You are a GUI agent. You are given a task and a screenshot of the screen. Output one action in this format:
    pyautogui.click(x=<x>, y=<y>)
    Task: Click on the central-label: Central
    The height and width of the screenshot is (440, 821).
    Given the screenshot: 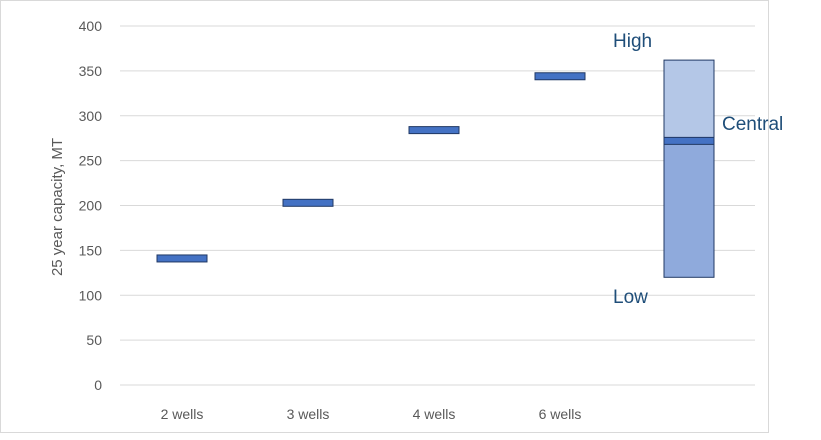 What is the action you would take?
    pyautogui.click(x=752, y=124)
    